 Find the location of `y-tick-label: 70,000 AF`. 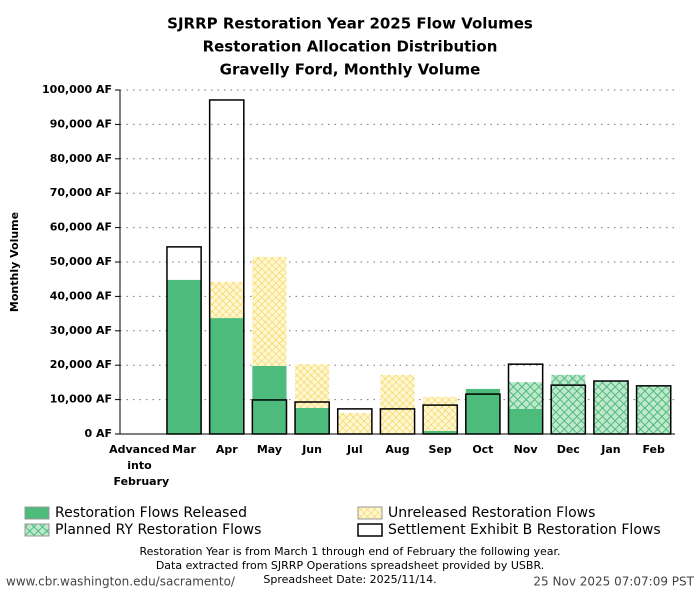

y-tick-label: 70,000 AF is located at coordinates (81, 192).